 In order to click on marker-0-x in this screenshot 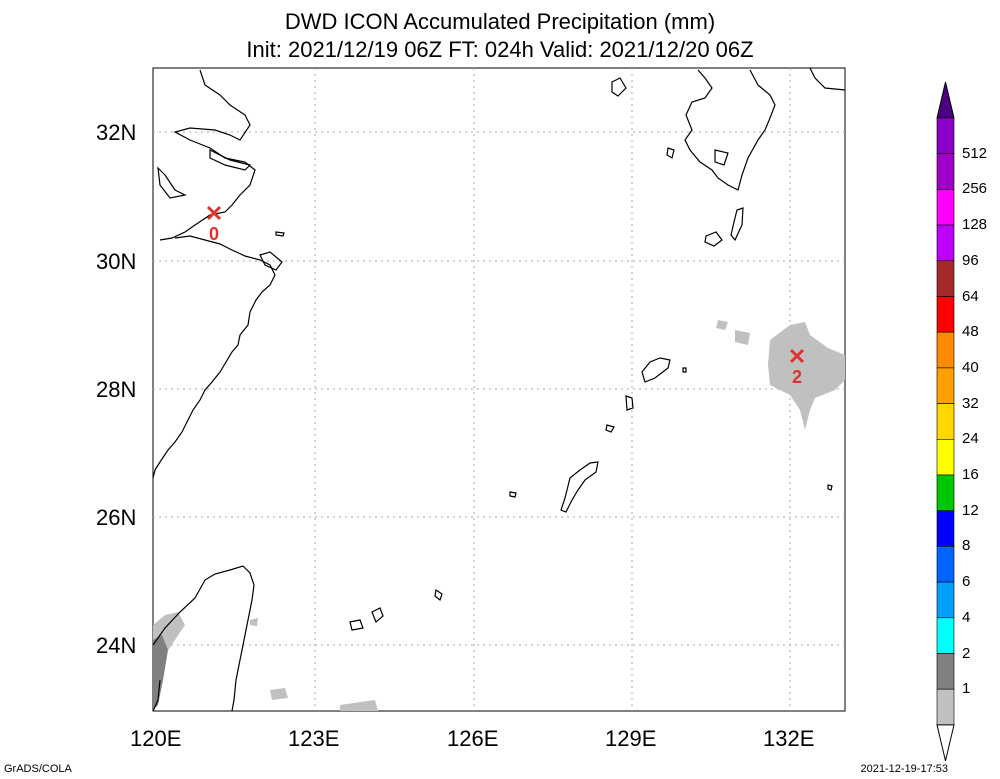, I will do `click(214, 213)`.